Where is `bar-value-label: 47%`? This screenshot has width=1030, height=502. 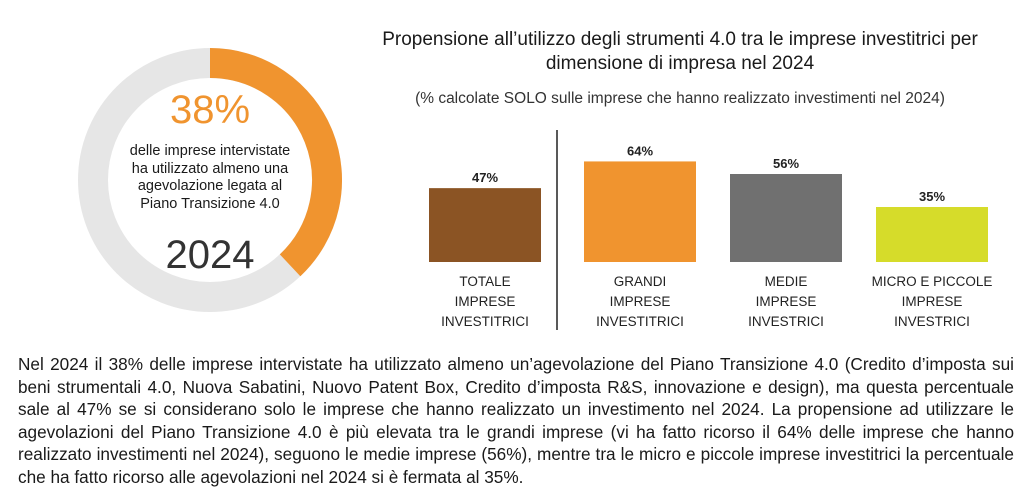 bar-value-label: 47% is located at coordinates (485, 177).